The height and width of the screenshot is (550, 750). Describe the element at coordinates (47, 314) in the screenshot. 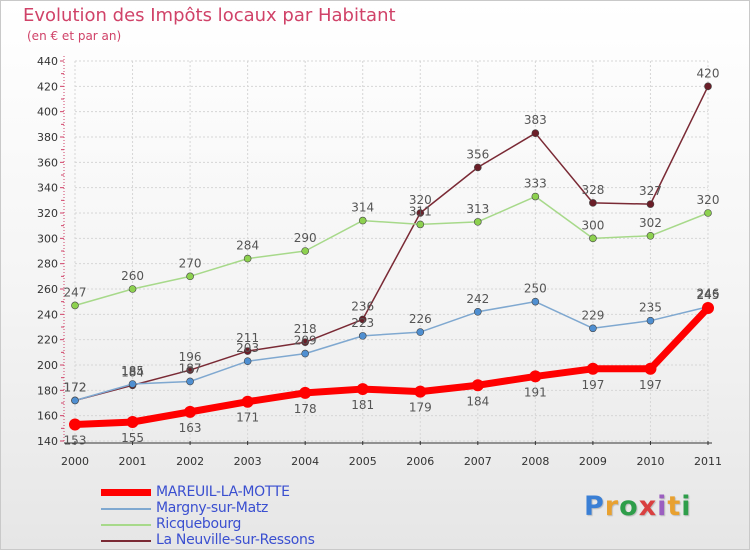

I see `y-tick-label: 240` at that location.